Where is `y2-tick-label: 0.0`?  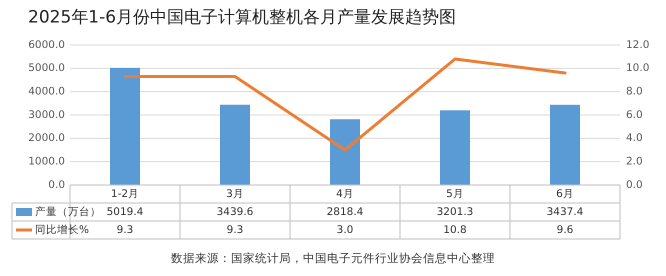
y2-tick-label: 0.0 is located at coordinates (634, 184).